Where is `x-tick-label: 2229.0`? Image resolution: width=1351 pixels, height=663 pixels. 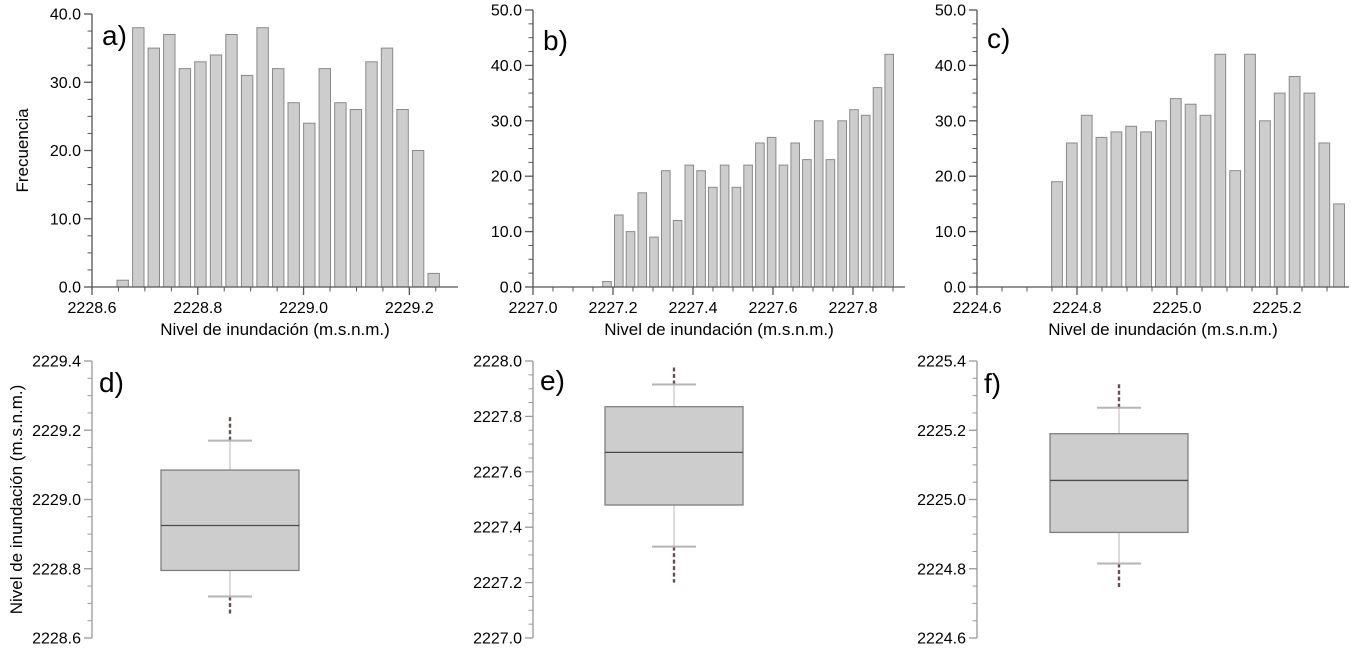
x-tick-label: 2229.0 is located at coordinates (303, 308).